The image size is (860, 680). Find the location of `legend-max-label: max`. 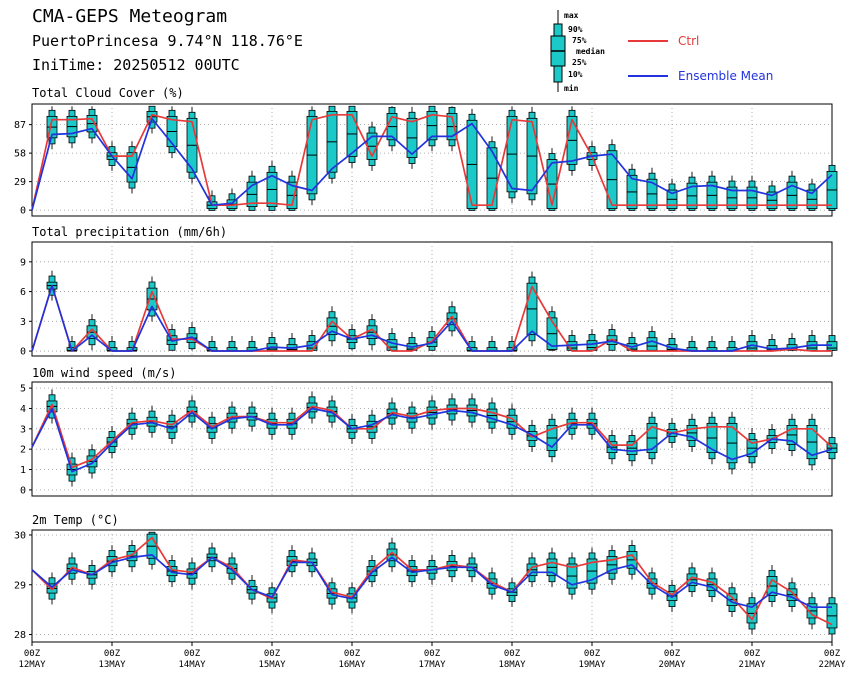

legend-max-label: max is located at coordinates (571, 15).